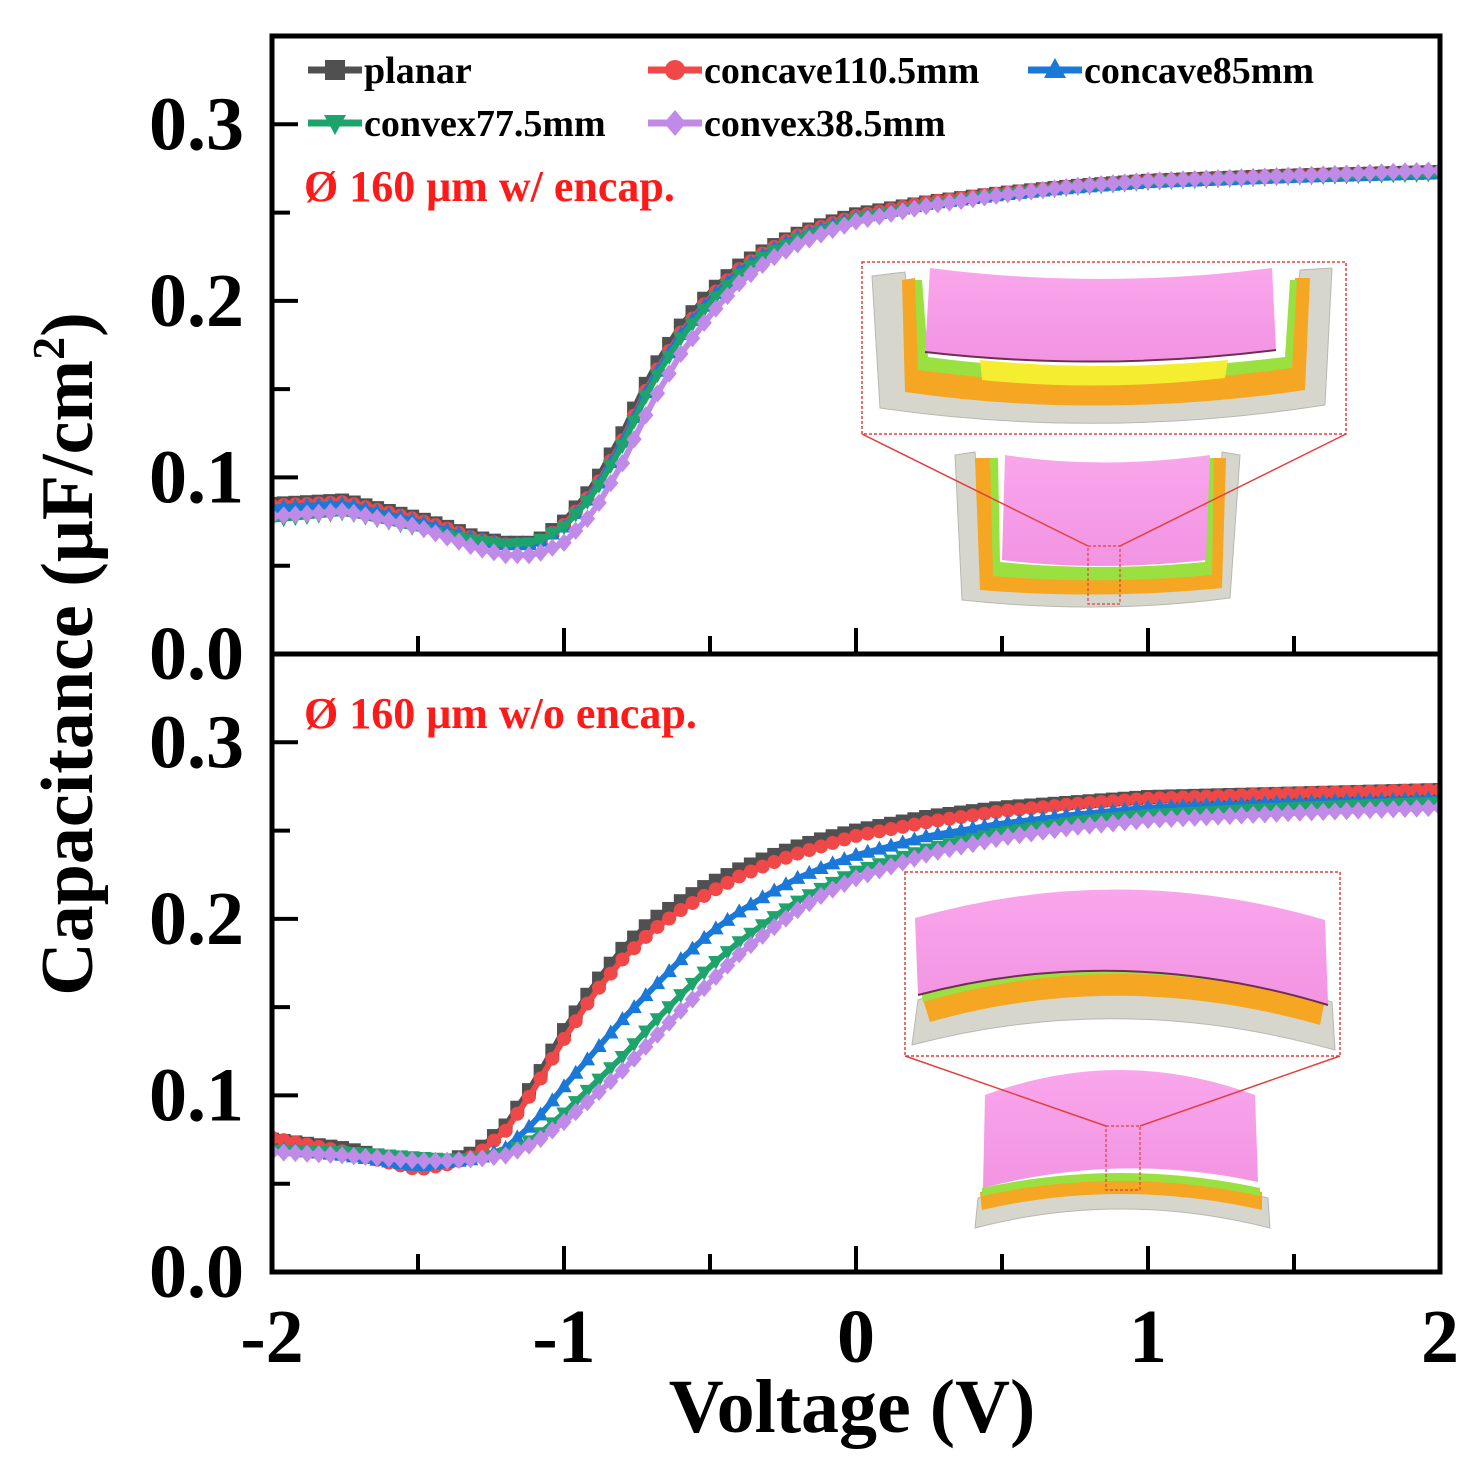  Describe the element at coordinates (841, 71) in the screenshot. I see `legend-label: concave110.5mm` at that location.